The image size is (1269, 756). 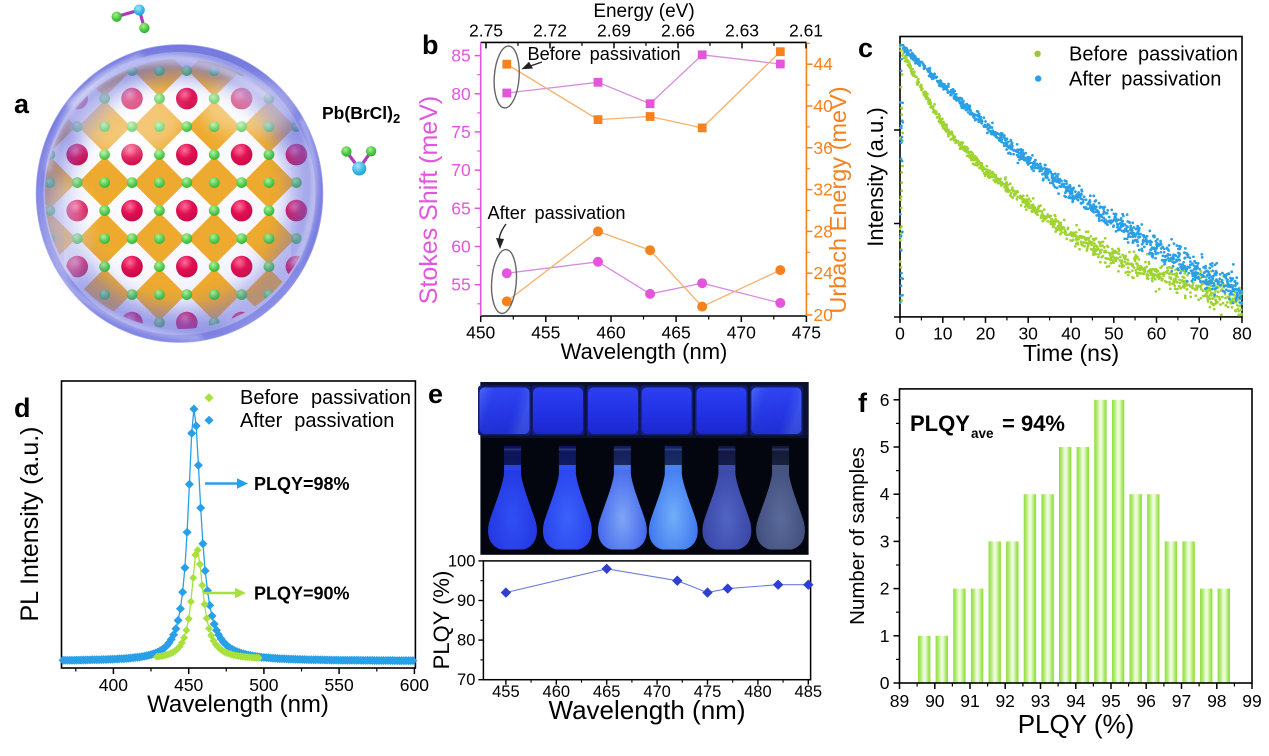 What do you see at coordinates (982, 433) in the screenshot?
I see `svg-text: ave` at bounding box center [982, 433].